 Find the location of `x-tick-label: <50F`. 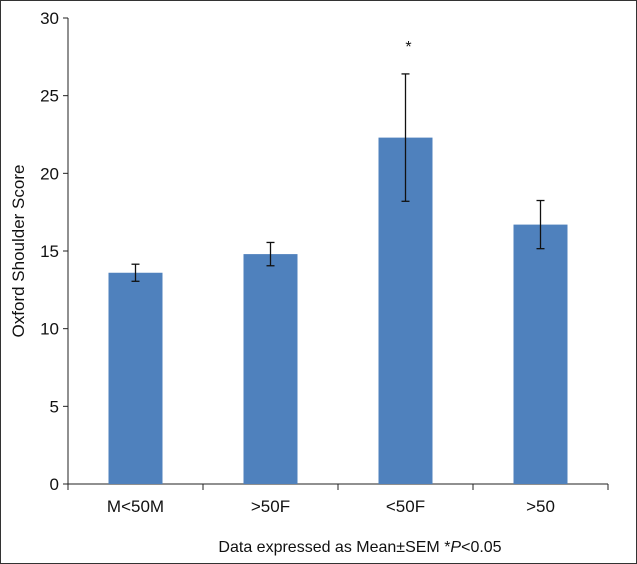

x-tick-label: <50F is located at coordinates (405, 506).